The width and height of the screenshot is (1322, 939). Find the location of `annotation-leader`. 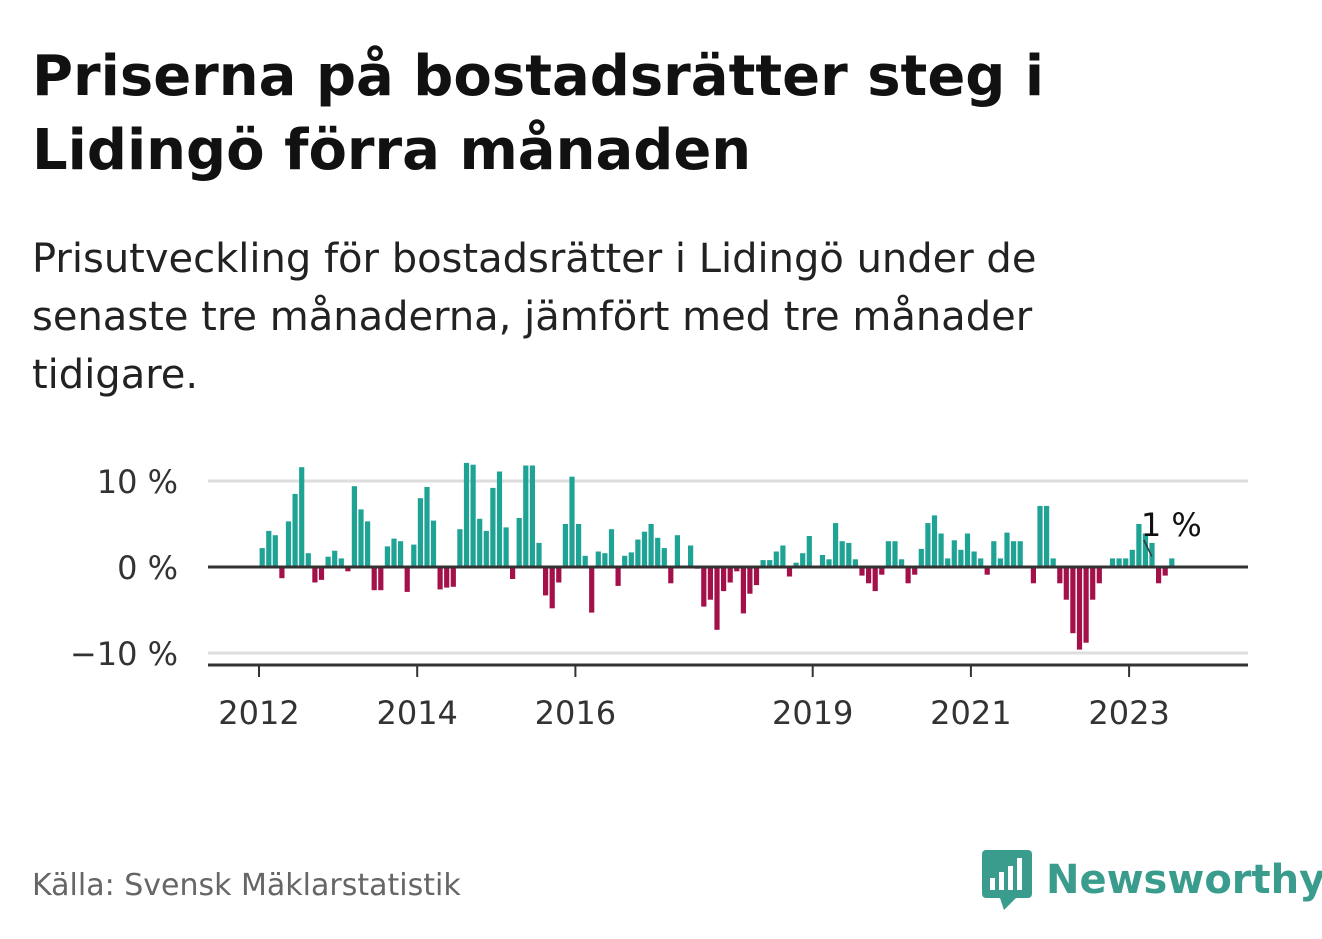

annotation-leader is located at coordinates (1148, 548).